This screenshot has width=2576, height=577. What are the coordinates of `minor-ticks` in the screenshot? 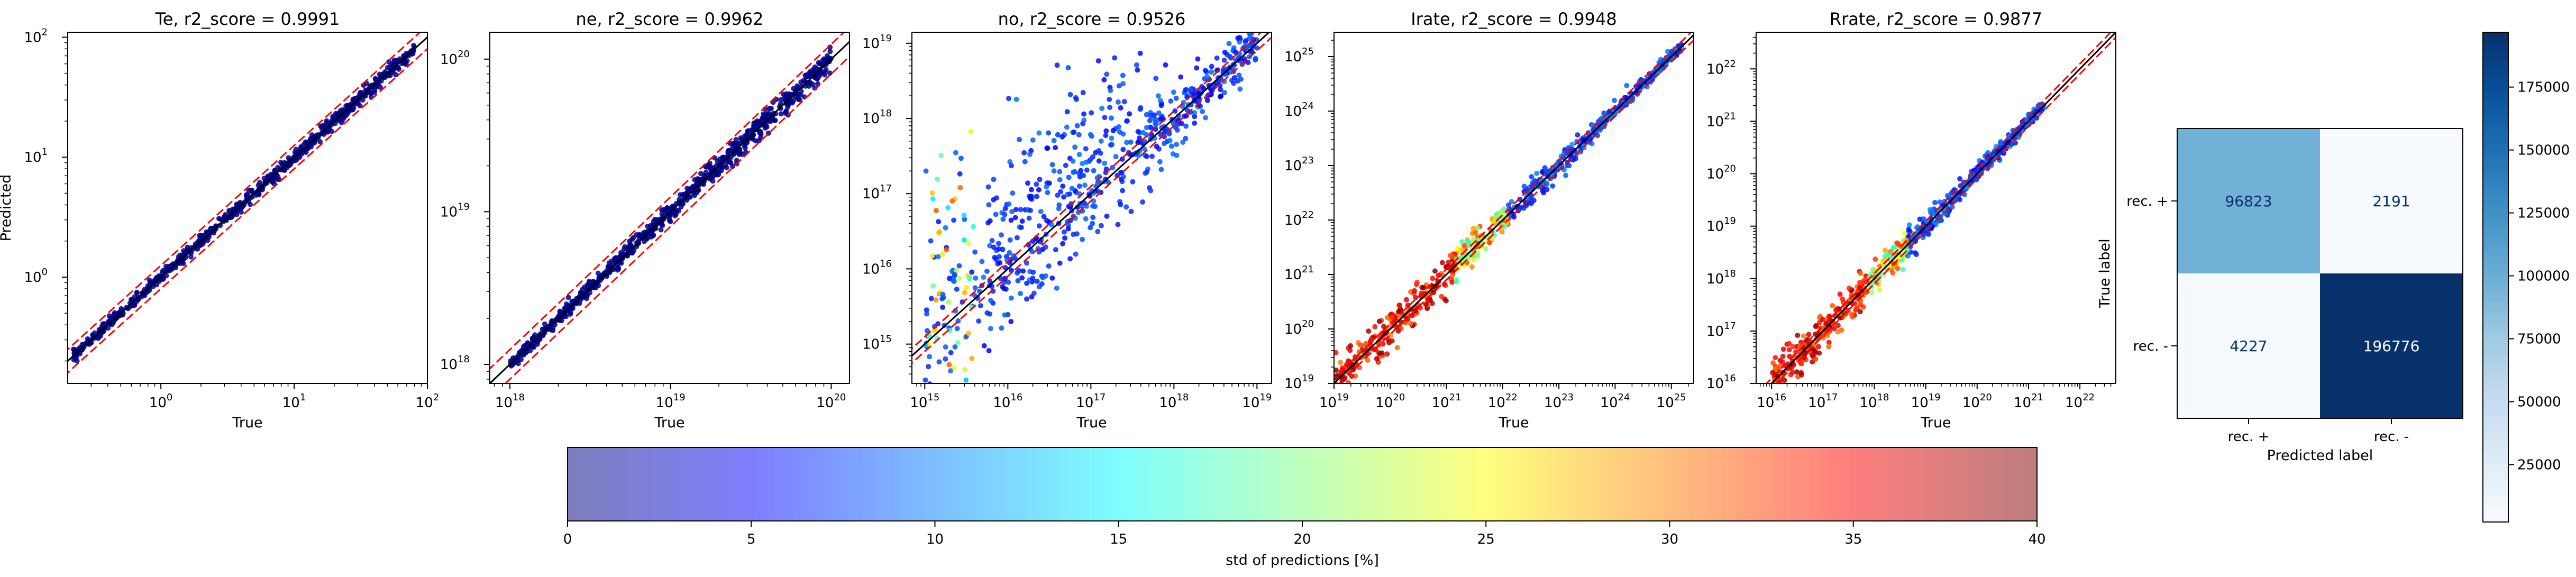 It's located at (243, 214).